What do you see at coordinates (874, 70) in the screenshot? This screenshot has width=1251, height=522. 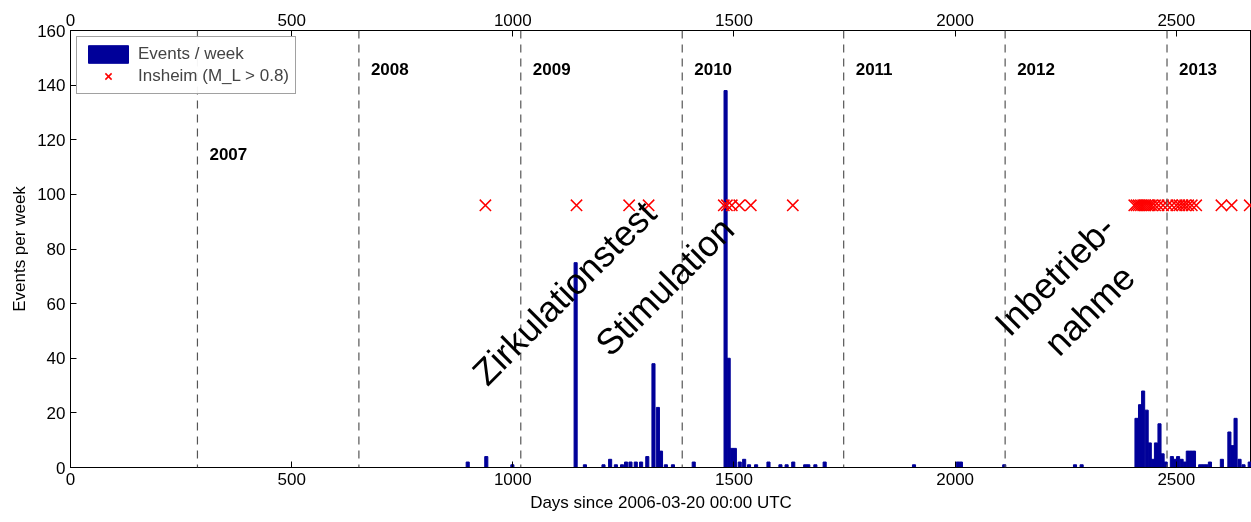 I see `annotation: 2011` at bounding box center [874, 70].